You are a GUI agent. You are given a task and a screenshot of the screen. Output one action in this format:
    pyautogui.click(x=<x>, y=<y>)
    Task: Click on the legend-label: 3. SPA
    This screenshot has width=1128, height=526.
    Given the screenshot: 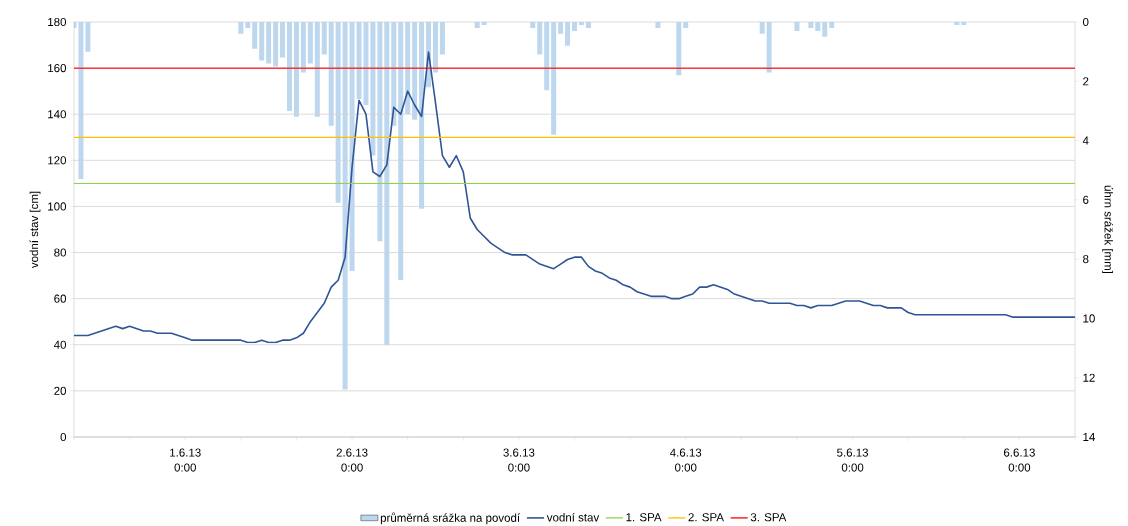 What is the action you would take?
    pyautogui.click(x=768, y=517)
    